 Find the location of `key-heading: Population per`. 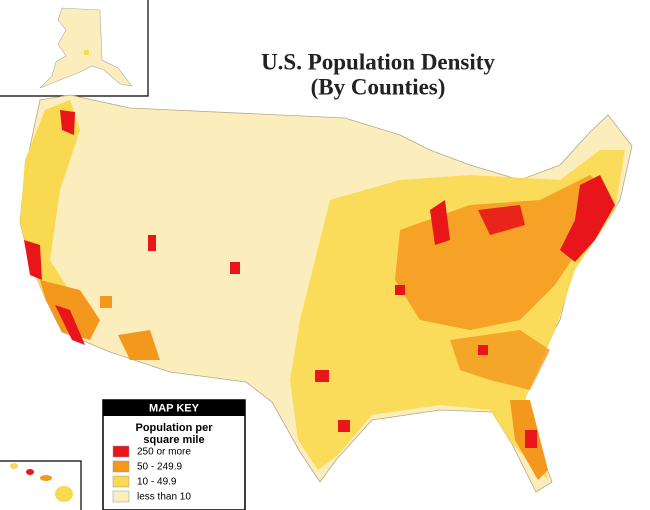

key-heading: Population per is located at coordinates (175, 428).